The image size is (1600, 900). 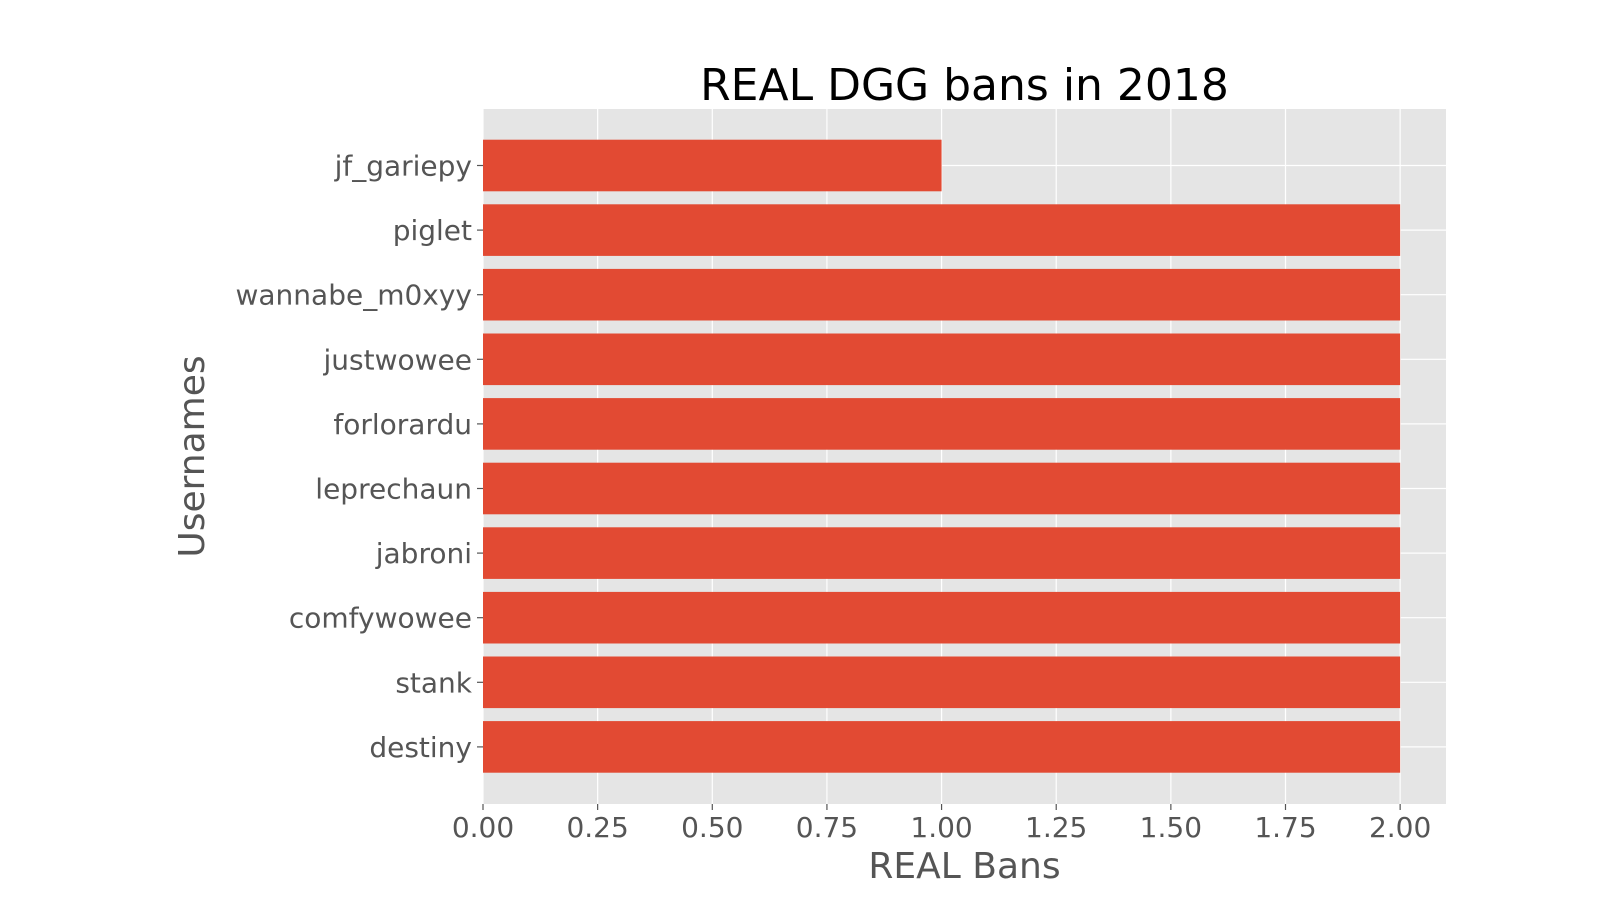 What do you see at coordinates (942, 424) in the screenshot?
I see `bar-forlorardu` at bounding box center [942, 424].